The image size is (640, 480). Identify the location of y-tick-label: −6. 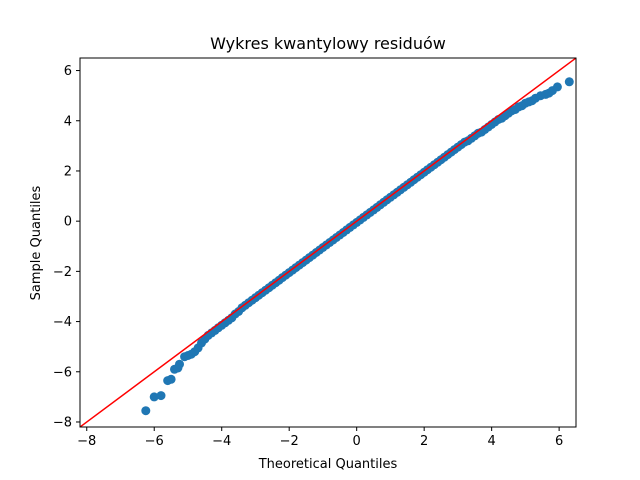
(62, 372).